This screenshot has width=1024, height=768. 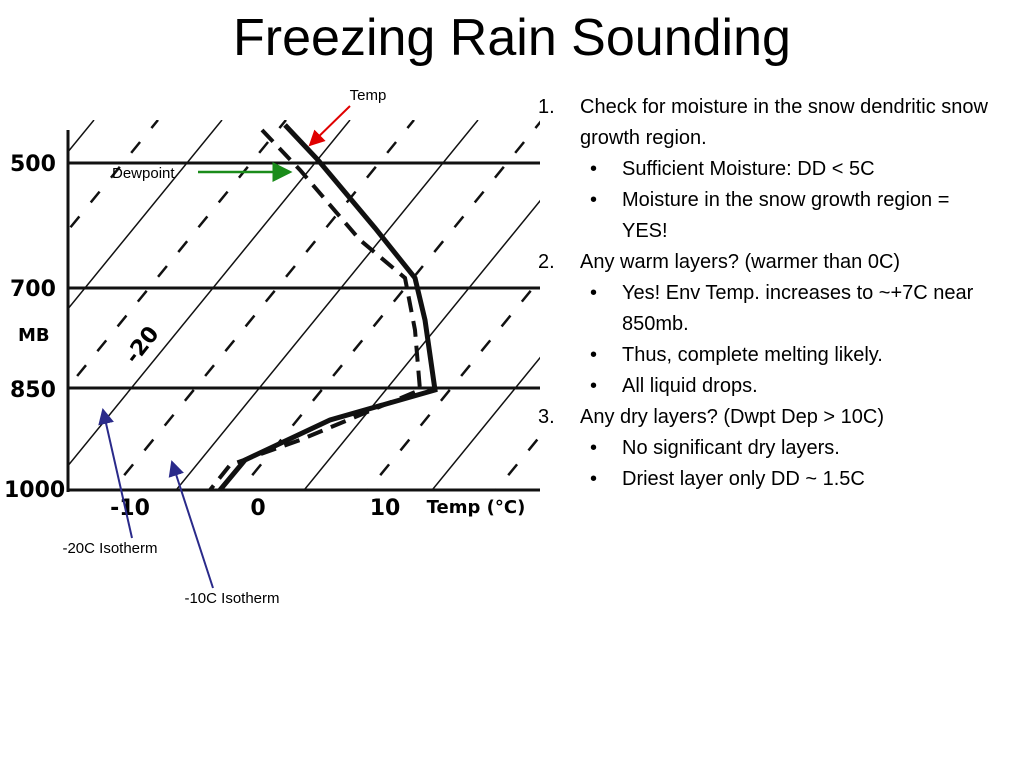 I want to click on temp-arrow, so click(x=329, y=126).